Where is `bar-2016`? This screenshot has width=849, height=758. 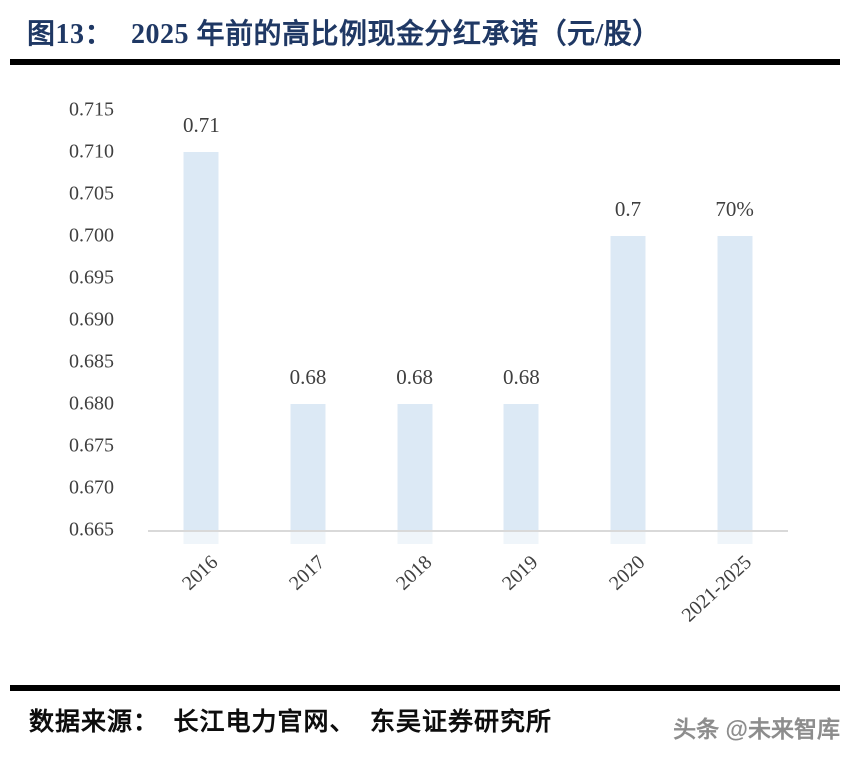 bar-2016 is located at coordinates (201, 341).